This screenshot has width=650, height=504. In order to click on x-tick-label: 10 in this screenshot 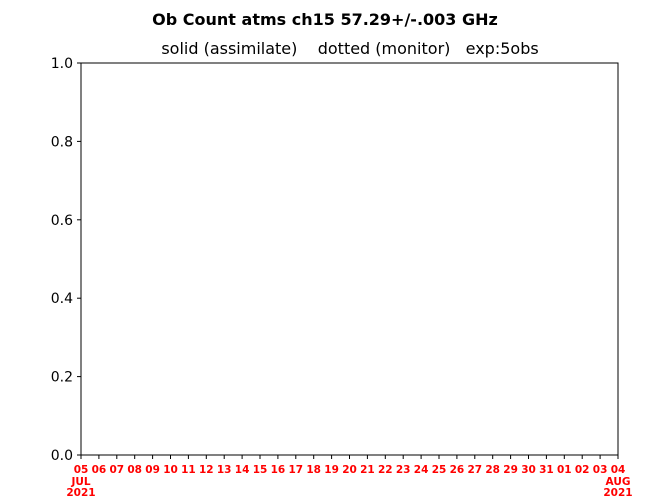, I will do `click(170, 470)`.